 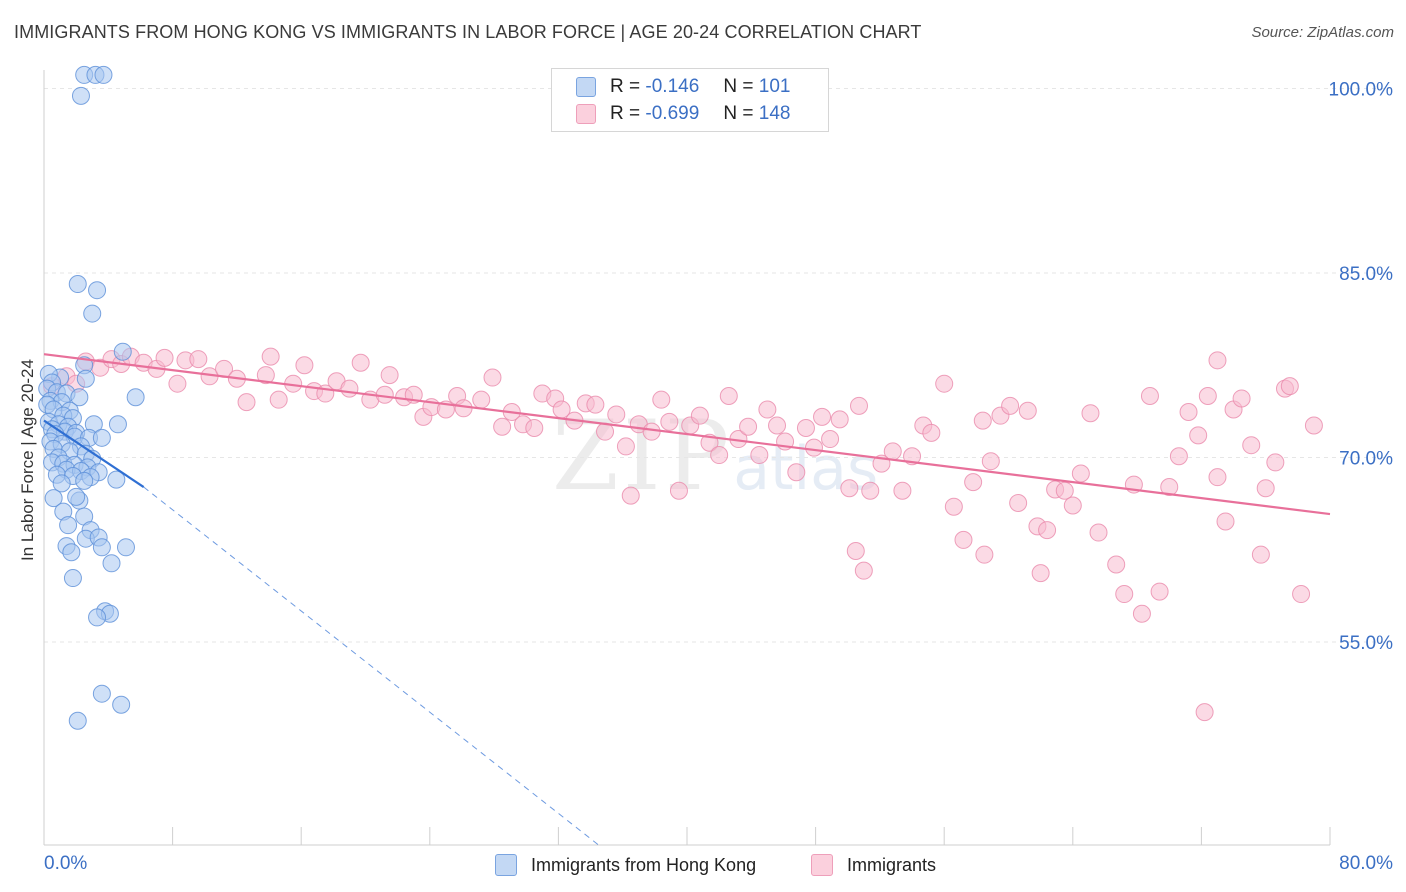 What do you see at coordinates (644, 864) in the screenshot?
I see `series-label-hong-kong: Immigrants from Hong Kong` at bounding box center [644, 864].